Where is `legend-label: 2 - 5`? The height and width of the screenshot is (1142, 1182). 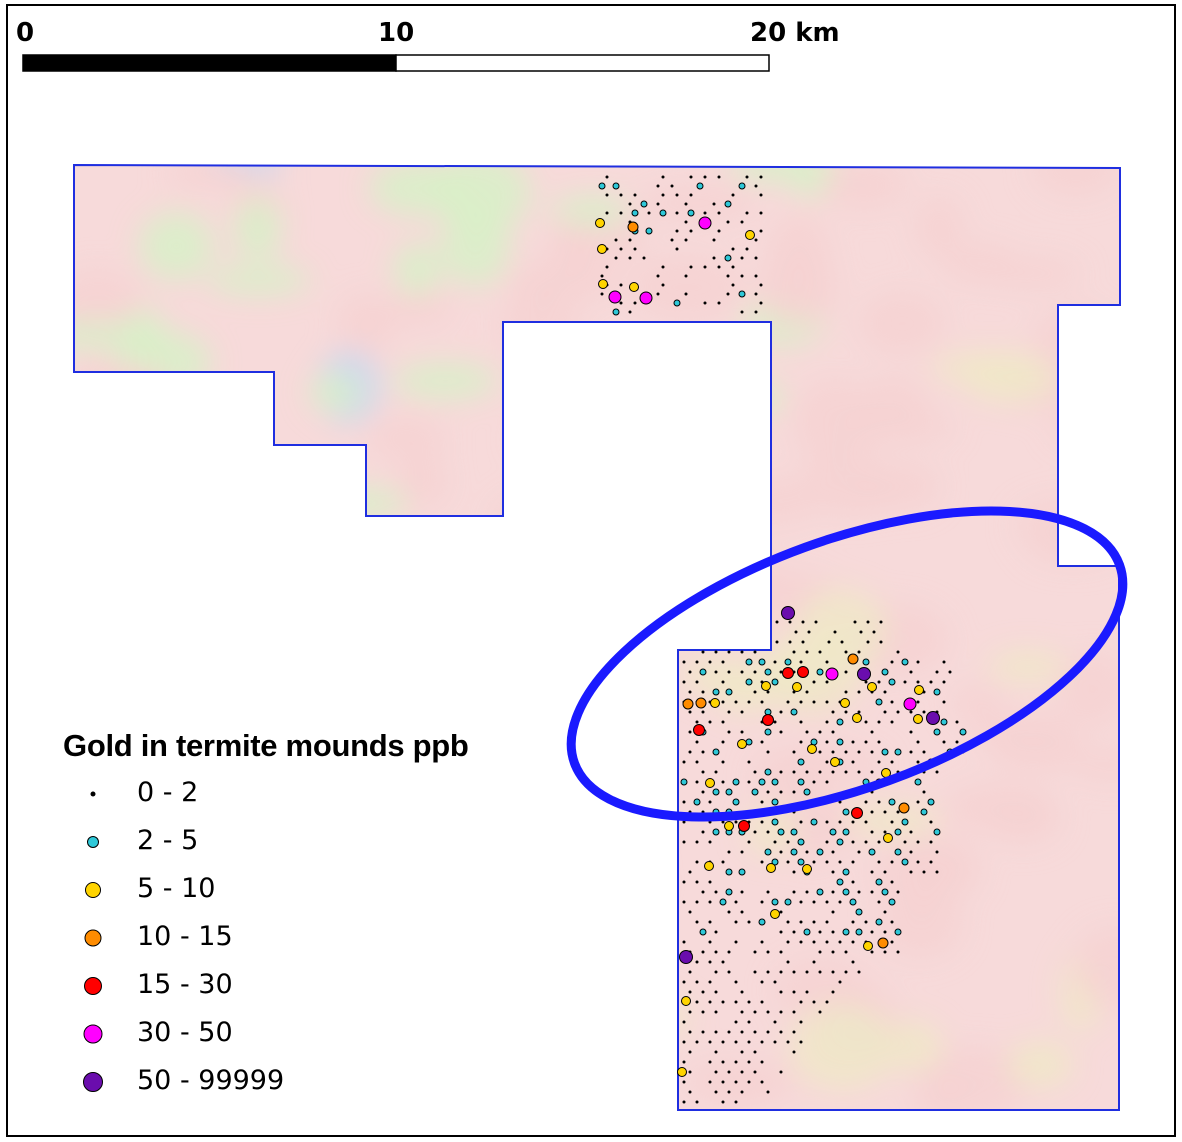 legend-label: 2 - 5 is located at coordinates (168, 840).